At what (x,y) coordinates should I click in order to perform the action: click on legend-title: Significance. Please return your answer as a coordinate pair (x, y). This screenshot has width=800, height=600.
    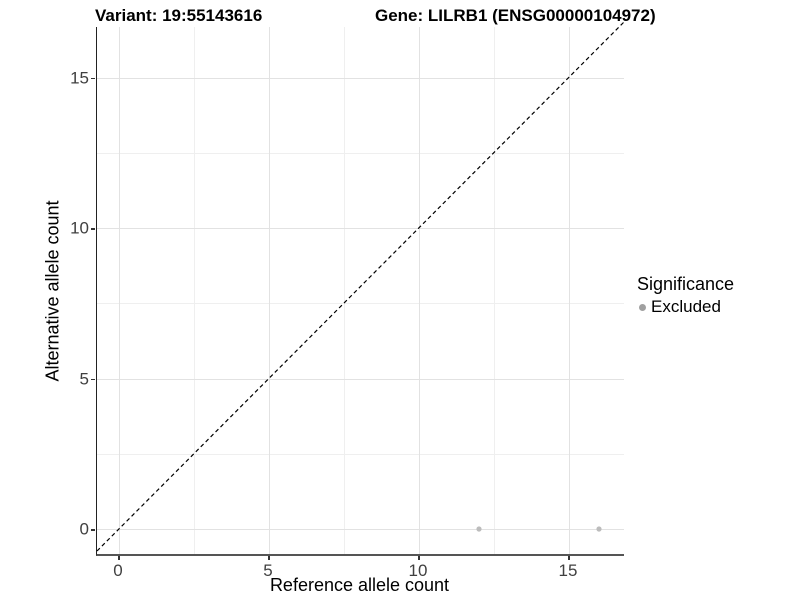
    Looking at the image, I should click on (686, 284).